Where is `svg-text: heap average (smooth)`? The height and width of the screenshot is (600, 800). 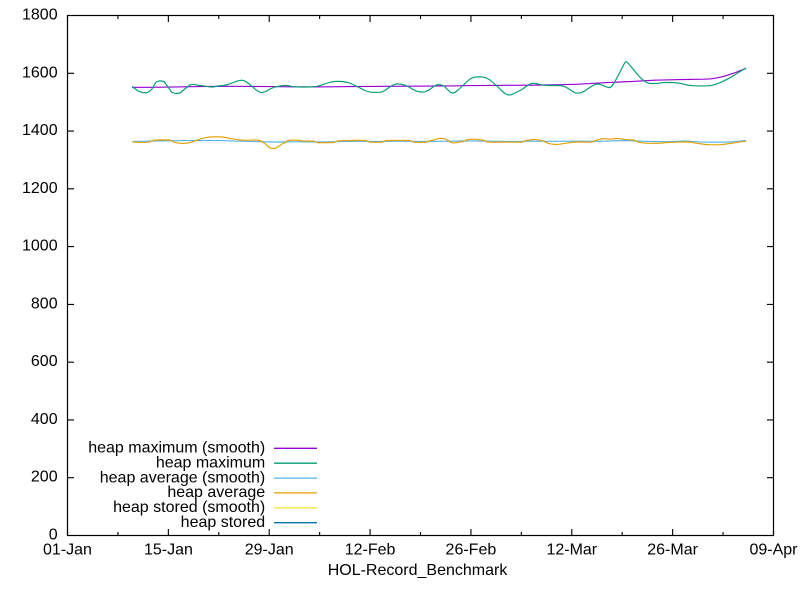
svg-text: heap average (smooth) is located at coordinates (182, 477).